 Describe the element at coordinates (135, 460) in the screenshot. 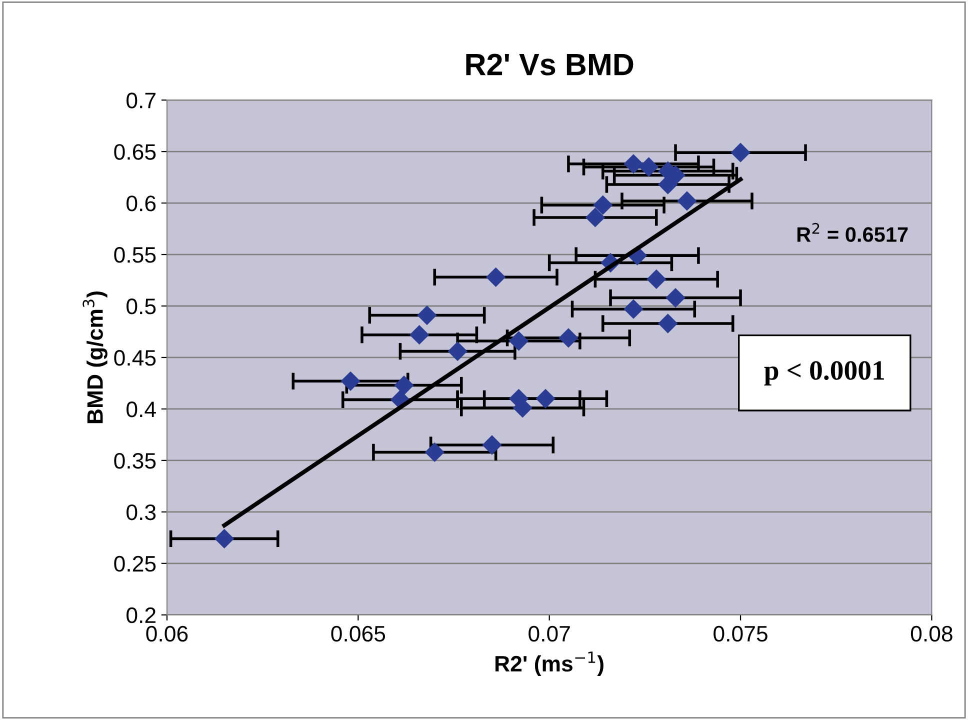

I see `y-tick-label: 0.35` at that location.